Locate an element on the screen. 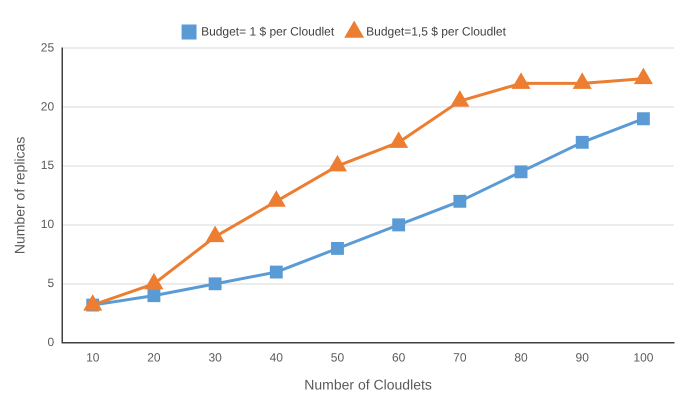 The height and width of the screenshot is (406, 693). y-tick-label: 15 is located at coordinates (47, 165).